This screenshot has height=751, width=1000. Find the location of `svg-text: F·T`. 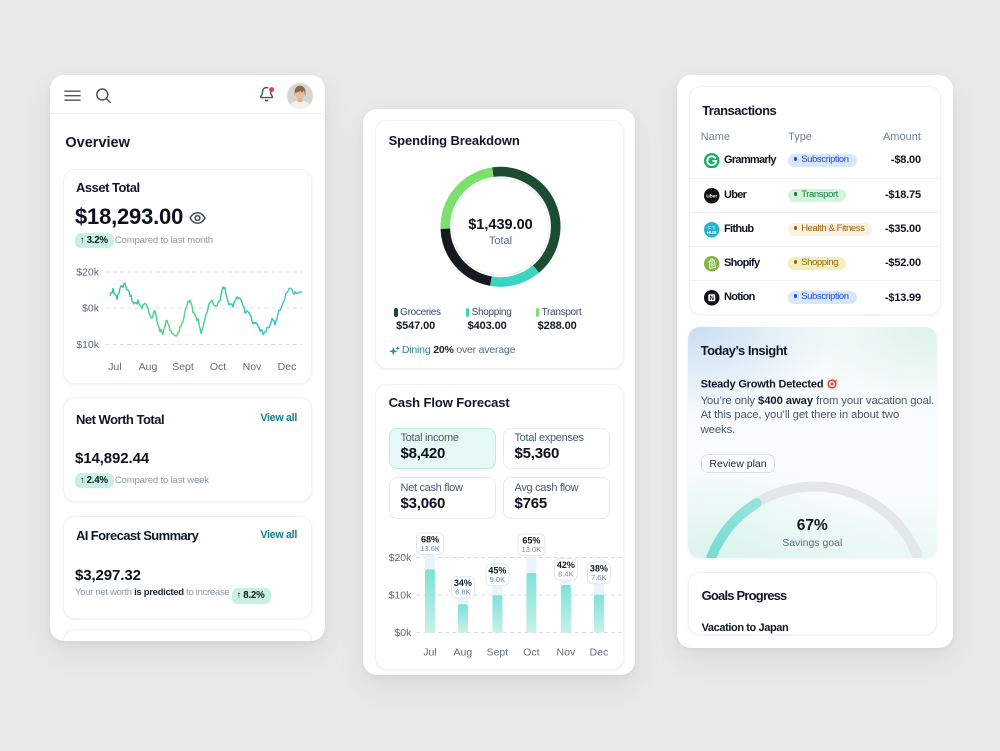

svg-text: F·T is located at coordinates (712, 228).